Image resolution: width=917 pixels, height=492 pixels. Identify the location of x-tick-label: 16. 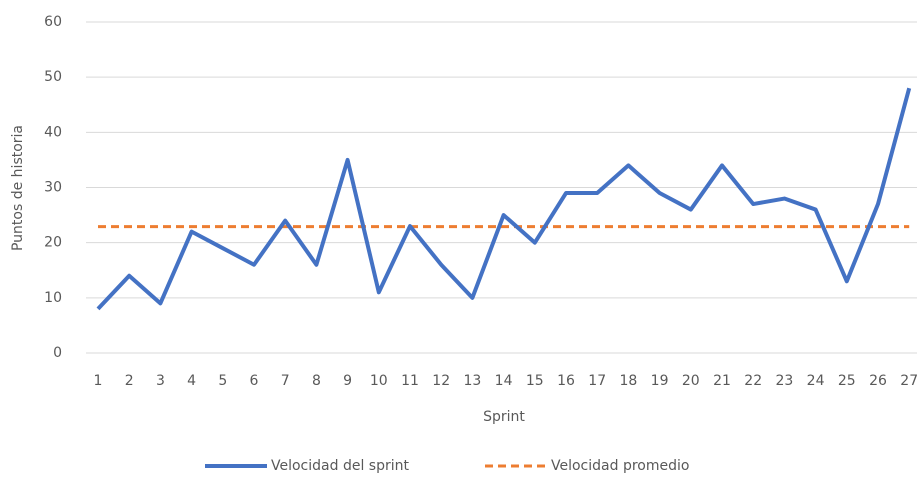
(566, 381).